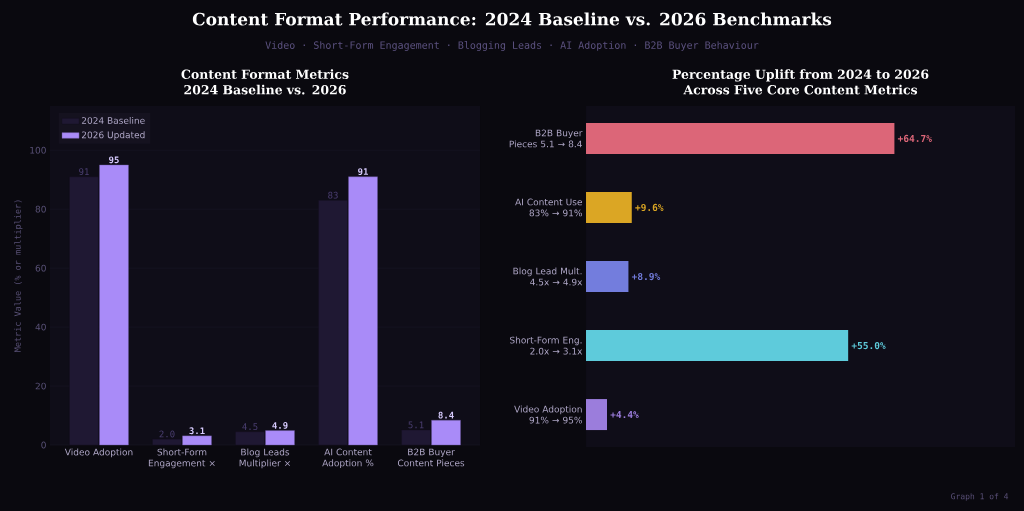  I want to click on data-label: +8.9%, so click(646, 276).